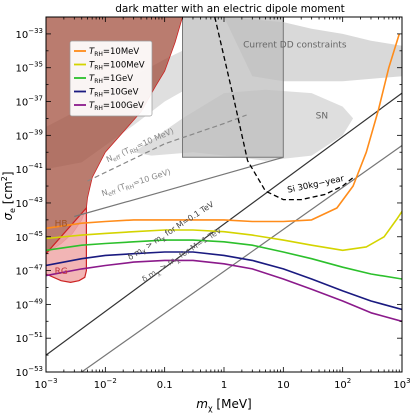 This screenshot has height=414, width=411. I want to click on y-tick-label-4: 10−41, so click(29, 169).